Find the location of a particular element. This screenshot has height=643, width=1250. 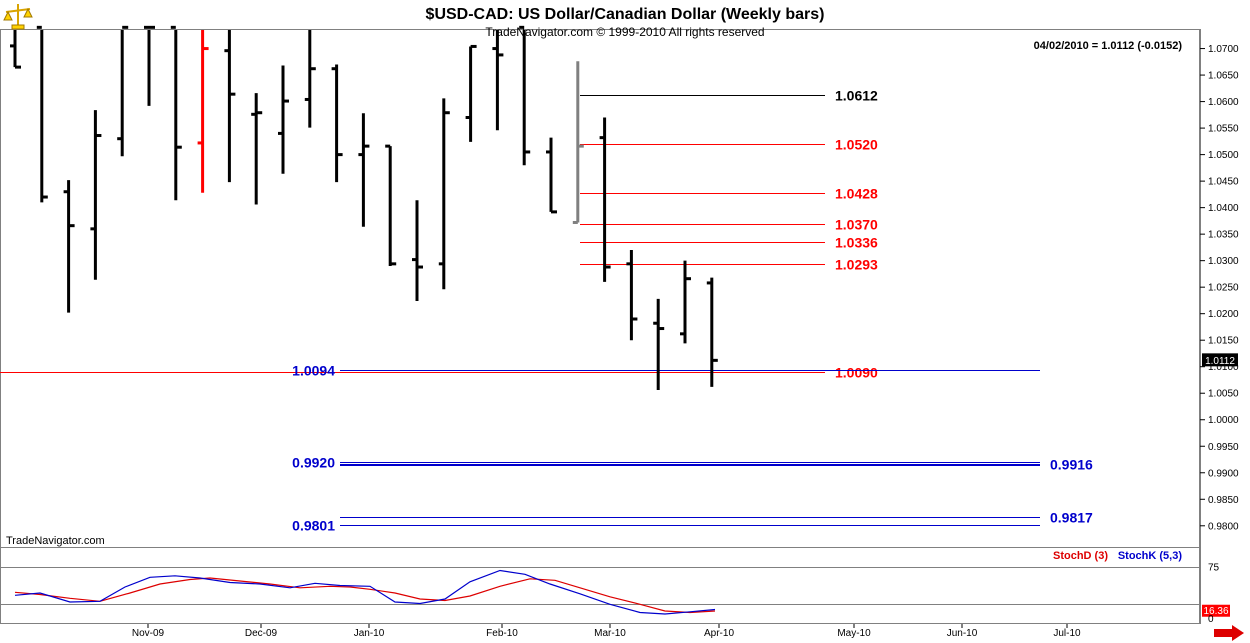

scroll-right-icon is located at coordinates (1228, 633).